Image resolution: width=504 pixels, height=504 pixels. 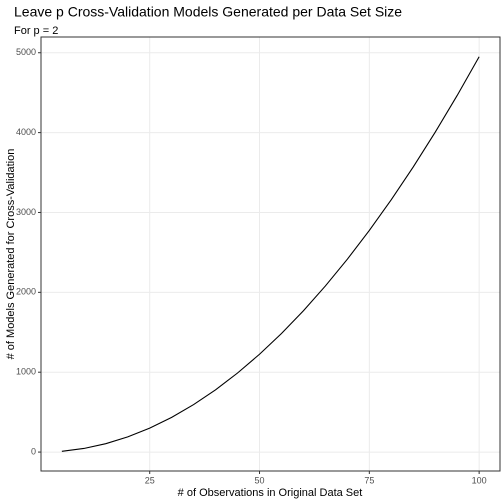 What do you see at coordinates (26, 372) in the screenshot?
I see `y-tick-label: 1000` at bounding box center [26, 372].